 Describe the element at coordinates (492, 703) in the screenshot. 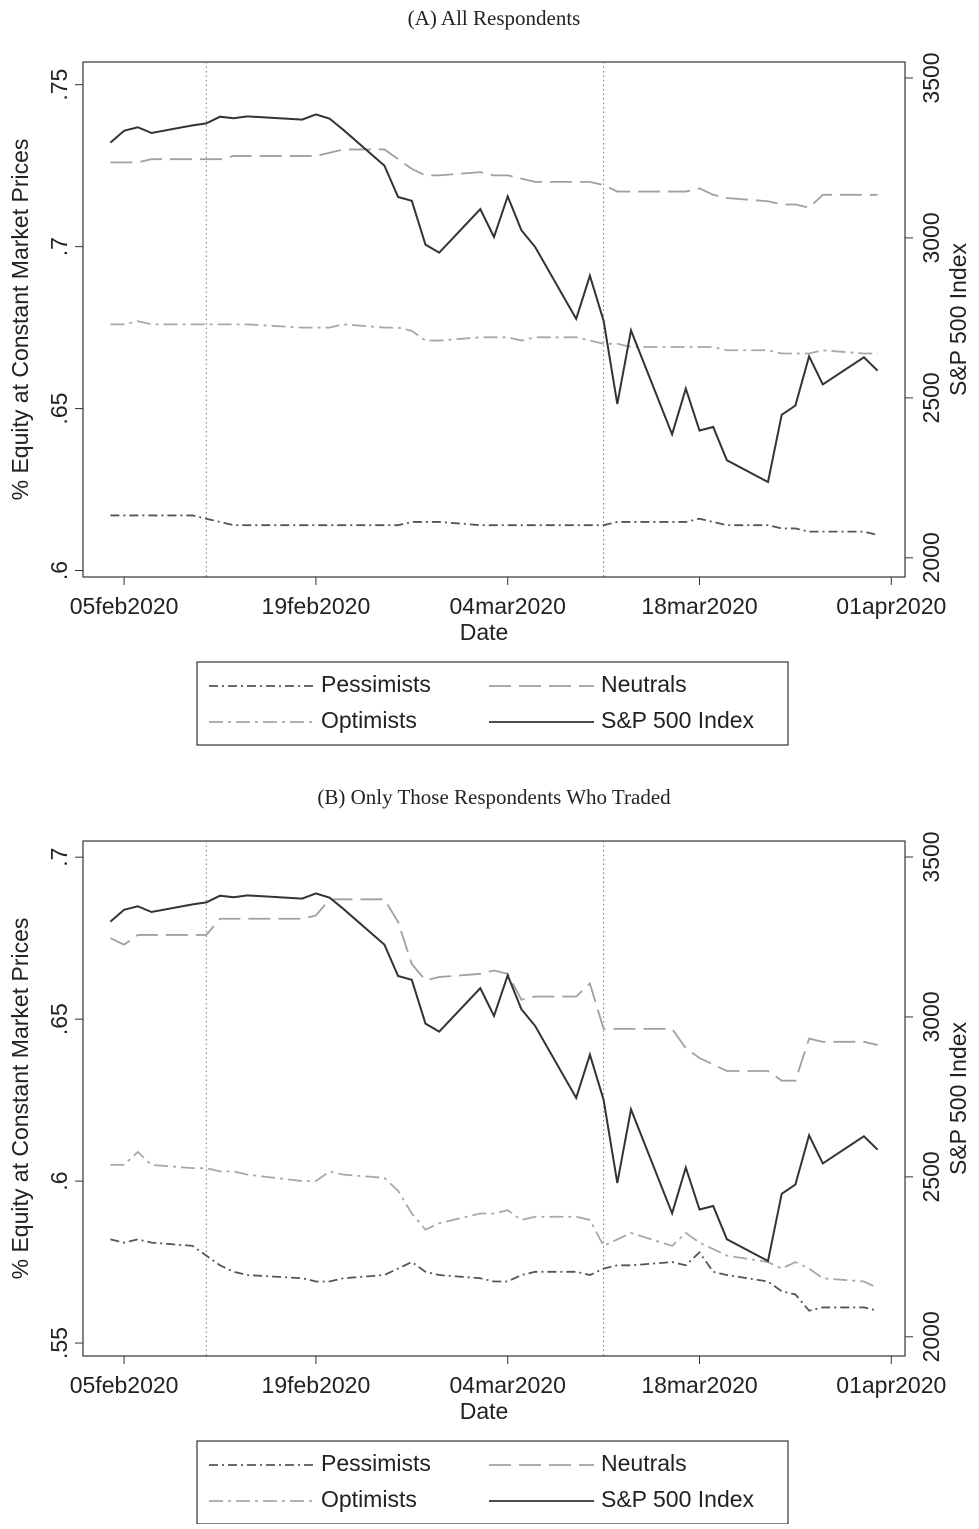

I see `legend-box` at that location.